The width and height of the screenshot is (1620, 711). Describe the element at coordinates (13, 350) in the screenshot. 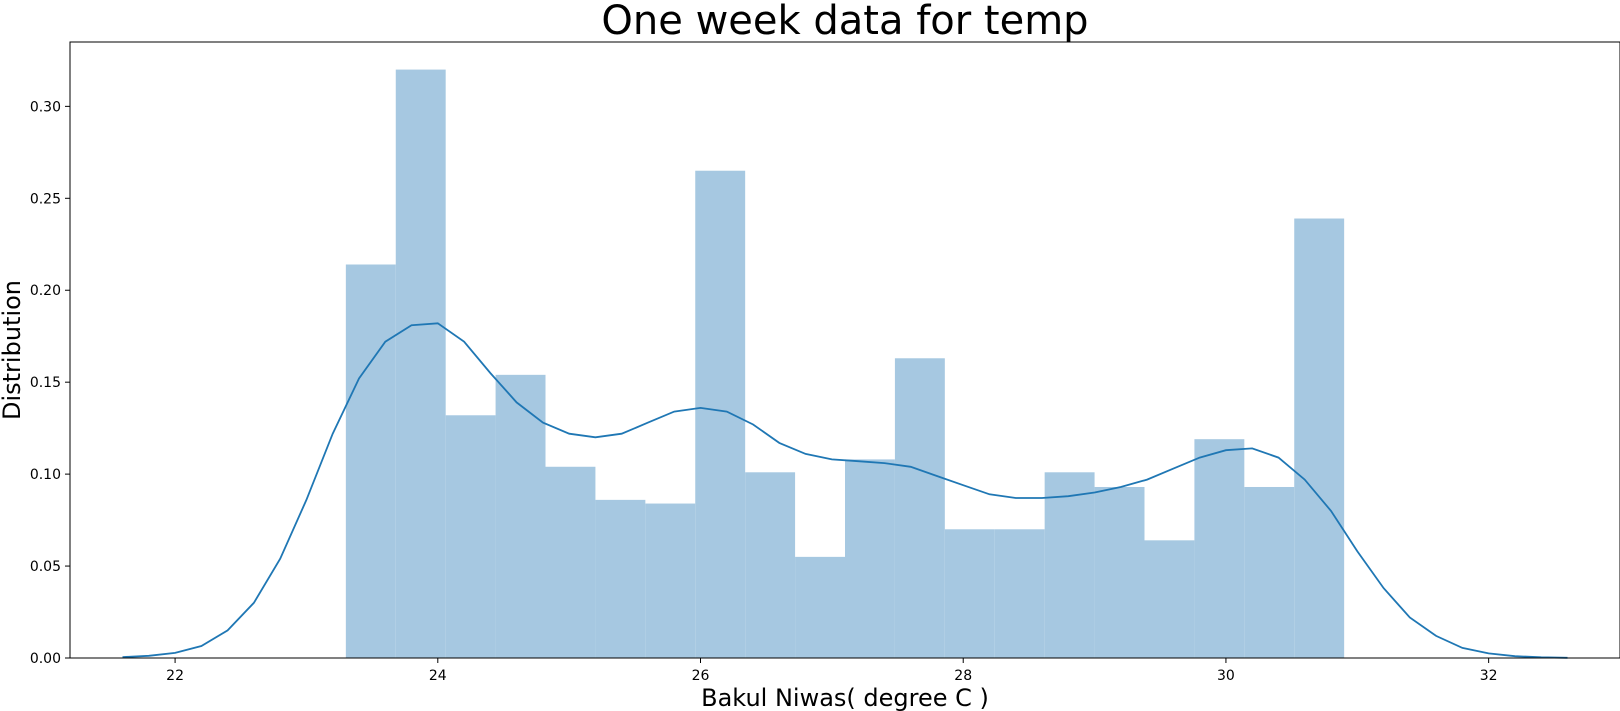

I see `y-axis-label: Distribution` at that location.